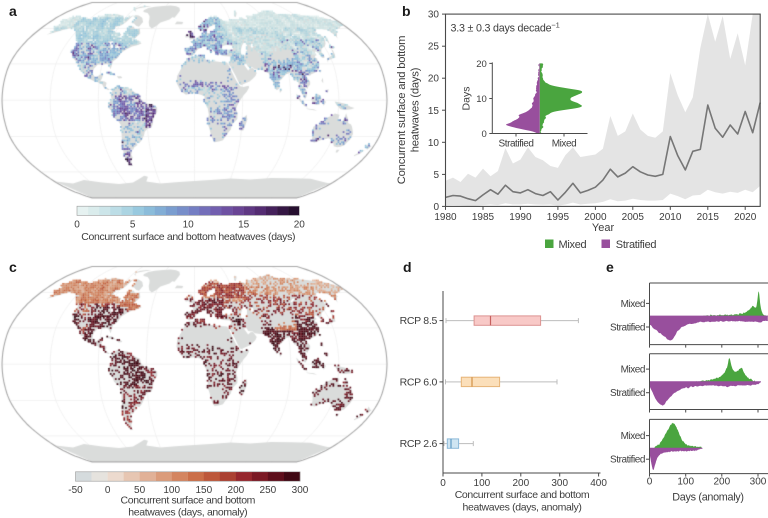 The height and width of the screenshot is (518, 768). I want to click on svg-text: 3.3 ± 0.3 days decade−1, so click(505, 28).